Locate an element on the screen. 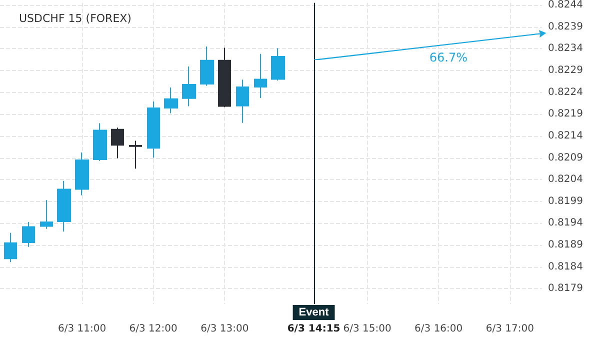 Image resolution: width=600 pixels, height=340 pixels. y-tick-label: 0.8234 is located at coordinates (565, 48).